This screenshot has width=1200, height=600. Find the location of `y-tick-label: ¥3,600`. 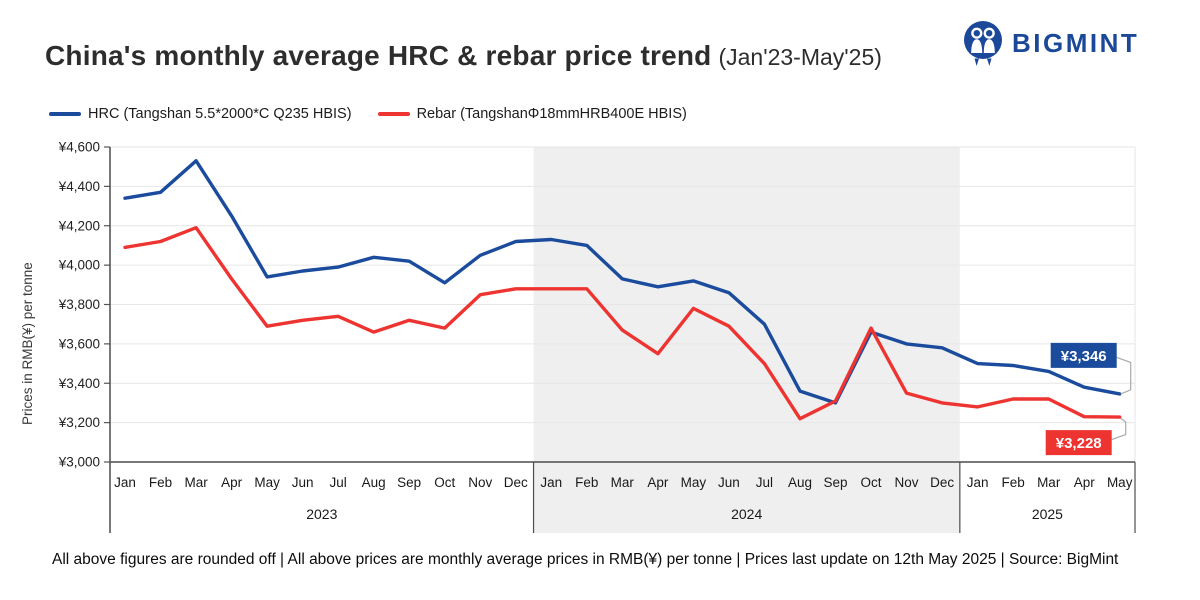

y-tick-label: ¥3,600 is located at coordinates (79, 343).